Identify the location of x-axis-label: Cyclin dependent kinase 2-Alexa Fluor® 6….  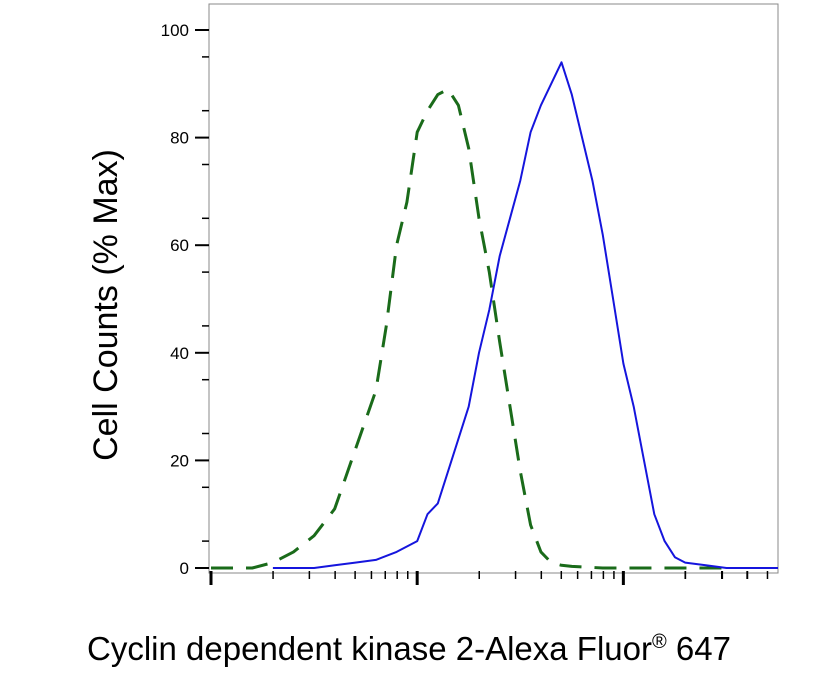
(409, 649).